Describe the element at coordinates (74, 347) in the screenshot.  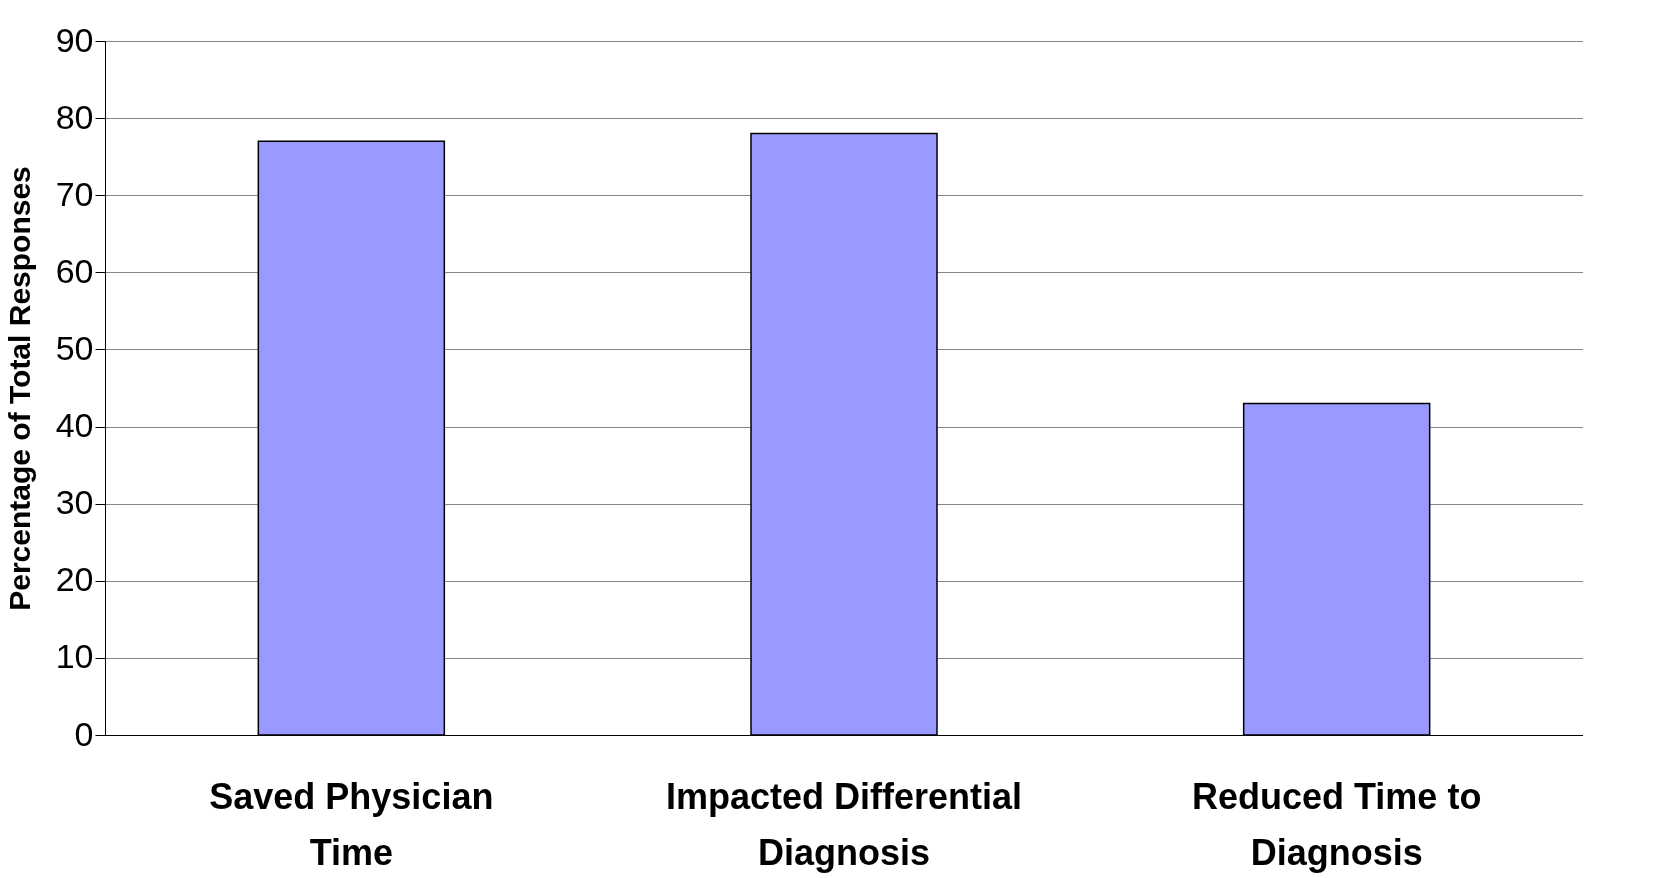
I see `y-tick-label: 50` at that location.